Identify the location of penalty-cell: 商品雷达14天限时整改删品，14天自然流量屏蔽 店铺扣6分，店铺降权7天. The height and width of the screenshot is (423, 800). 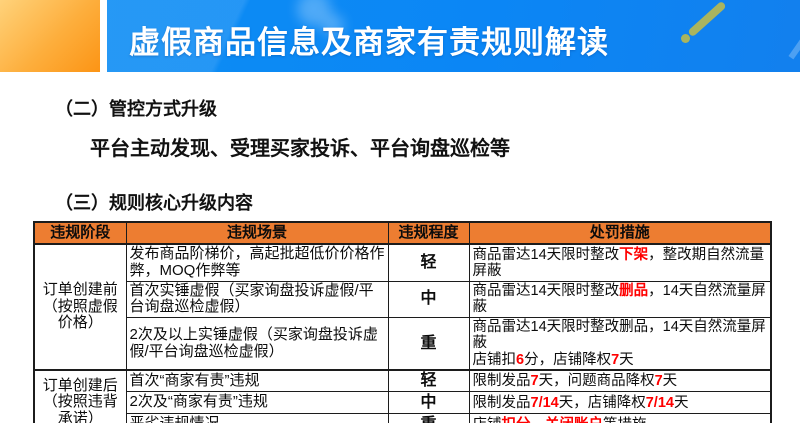
(620, 344).